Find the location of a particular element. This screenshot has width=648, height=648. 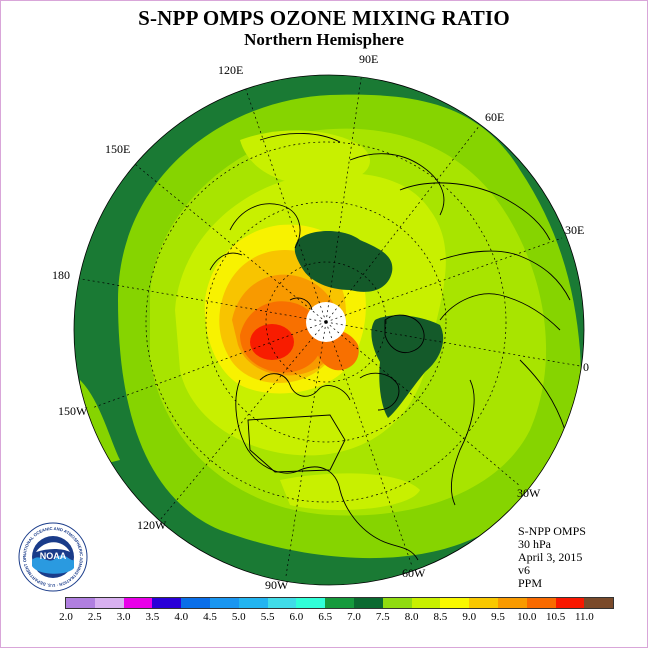

colorbar-tick-label: 9.5 is located at coordinates (498, 617).